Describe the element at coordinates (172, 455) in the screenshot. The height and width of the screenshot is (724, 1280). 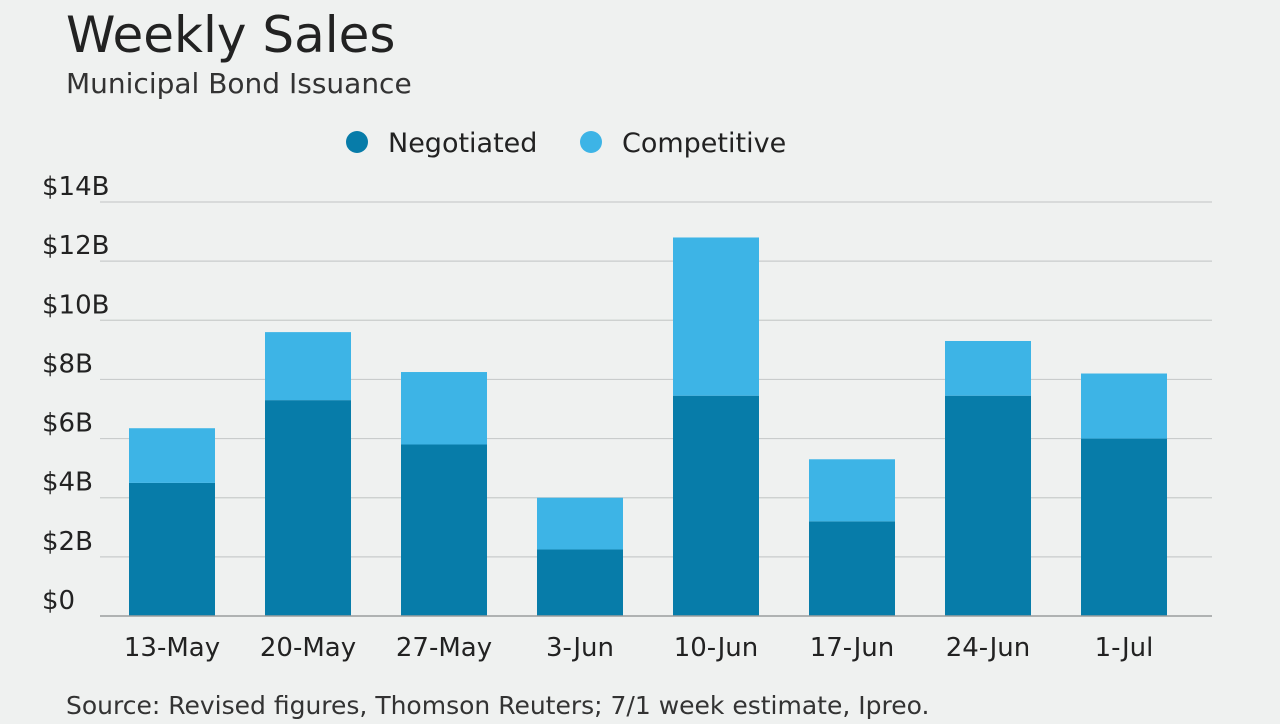
I see `bar-competitive-13-may` at that location.